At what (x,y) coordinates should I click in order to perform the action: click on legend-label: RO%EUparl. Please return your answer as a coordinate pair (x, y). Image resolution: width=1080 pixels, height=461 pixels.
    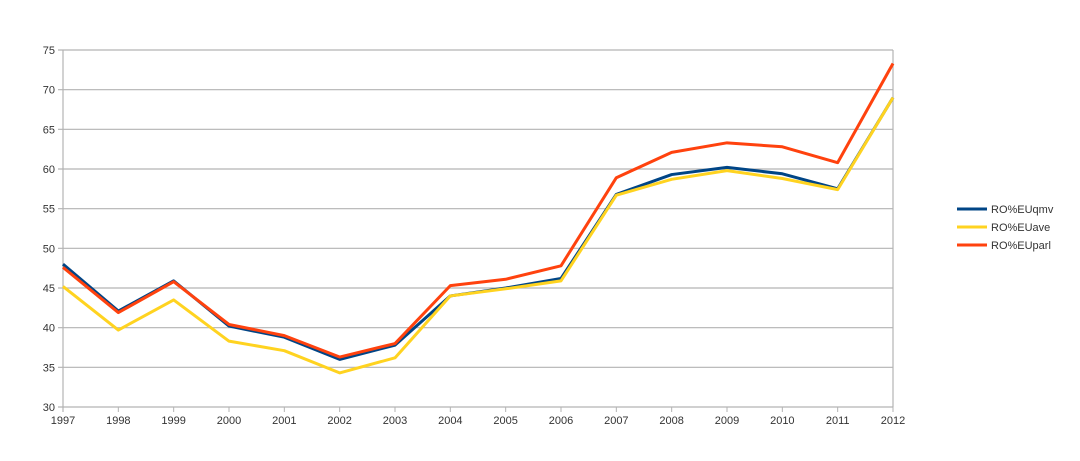
    Looking at the image, I should click on (1021, 246).